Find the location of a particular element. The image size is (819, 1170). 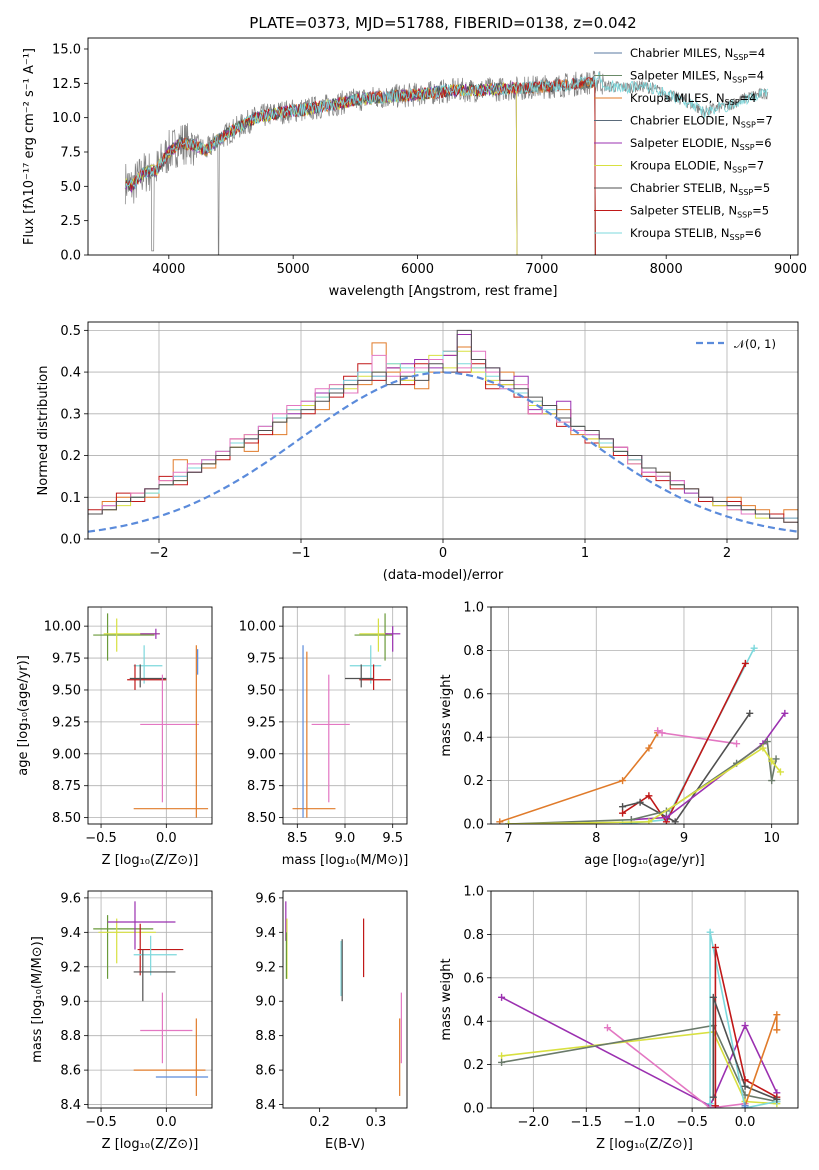

y-tick-label: 9.50 is located at coordinates (66, 690).